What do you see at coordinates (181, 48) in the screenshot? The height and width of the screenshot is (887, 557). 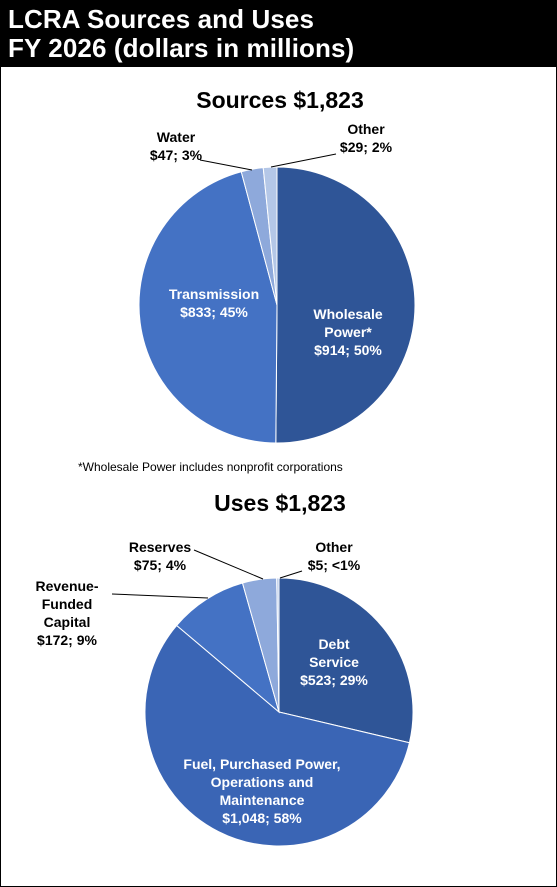 I see `header-title-line2: FY 2026 (dollars in millions)` at bounding box center [181, 48].